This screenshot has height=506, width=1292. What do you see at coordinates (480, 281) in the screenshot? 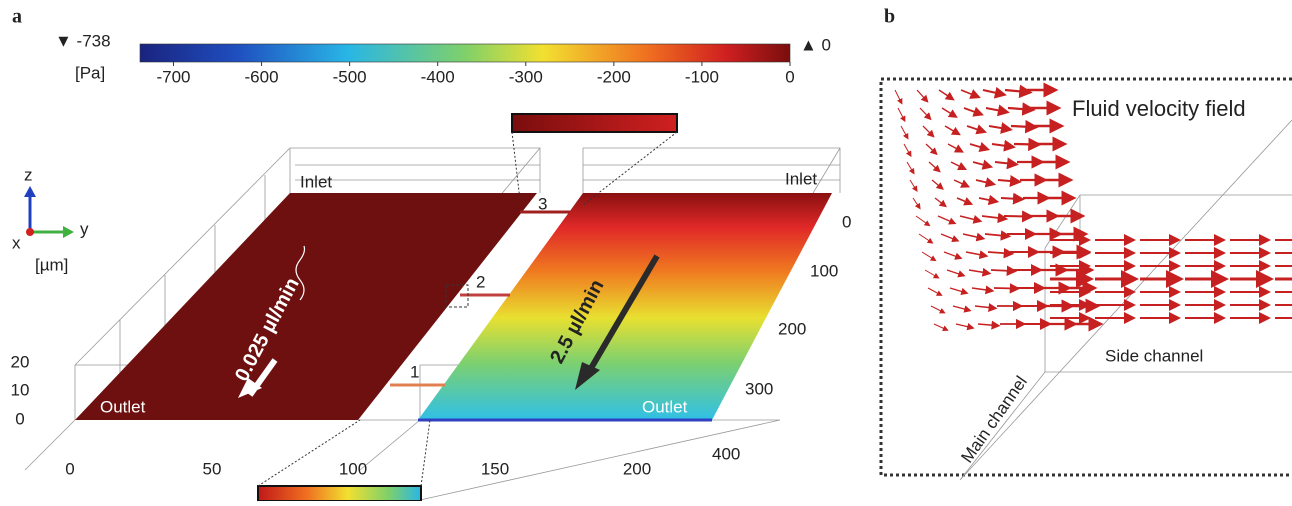
I see `connector-label: 2` at bounding box center [480, 281].